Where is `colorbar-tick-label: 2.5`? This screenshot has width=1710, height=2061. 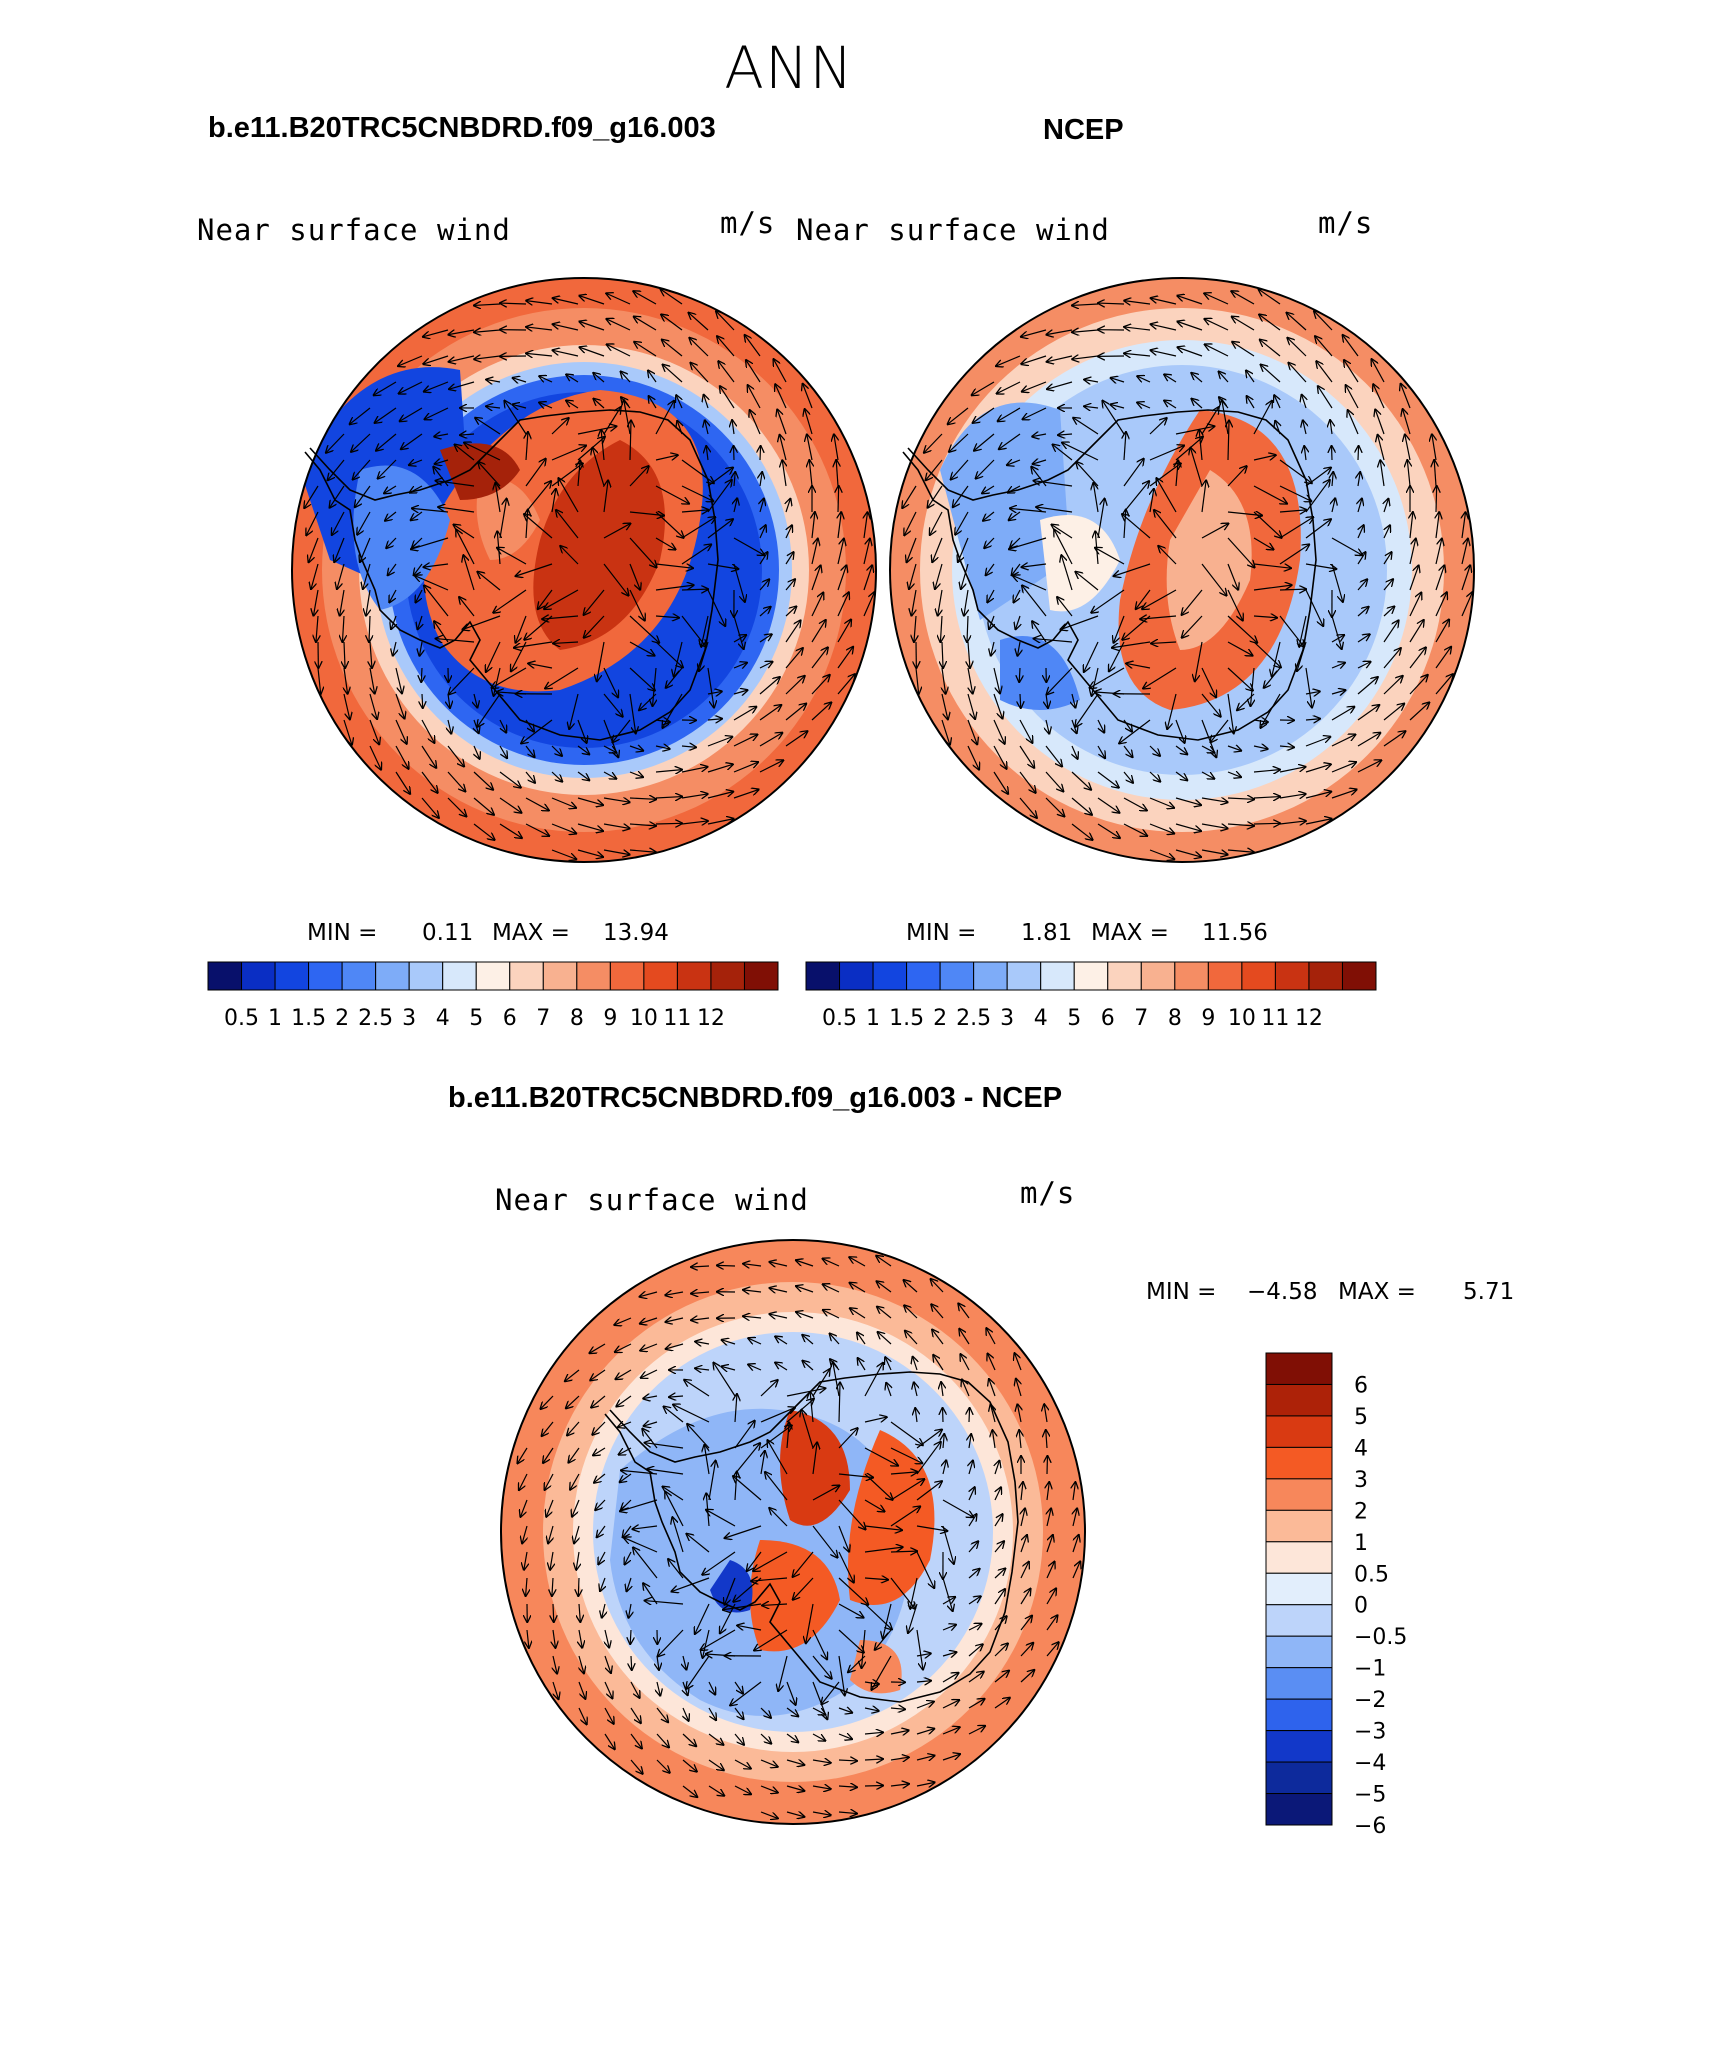
colorbar-tick-label: 2.5 is located at coordinates (973, 1018).